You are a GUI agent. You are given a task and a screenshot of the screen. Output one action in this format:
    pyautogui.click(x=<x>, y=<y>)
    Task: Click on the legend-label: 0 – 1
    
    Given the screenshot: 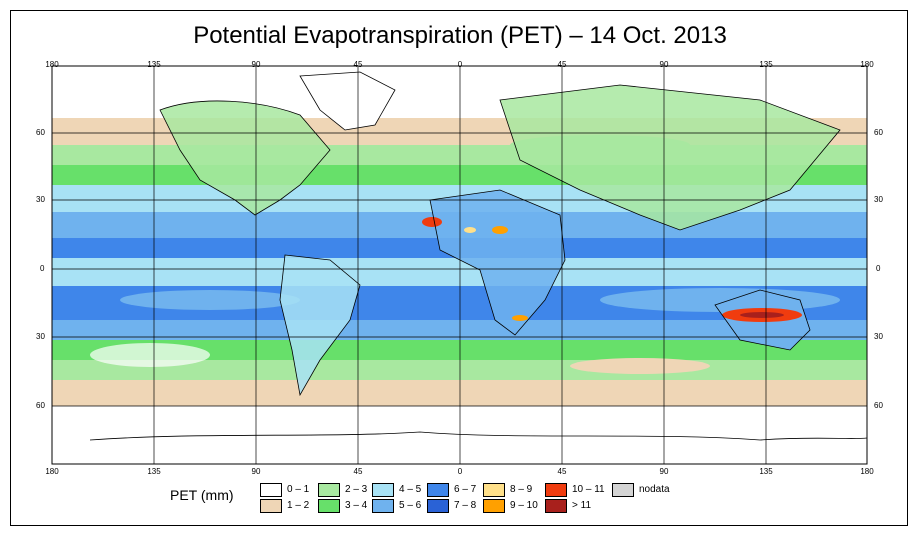 What is the action you would take?
    pyautogui.click(x=298, y=489)
    